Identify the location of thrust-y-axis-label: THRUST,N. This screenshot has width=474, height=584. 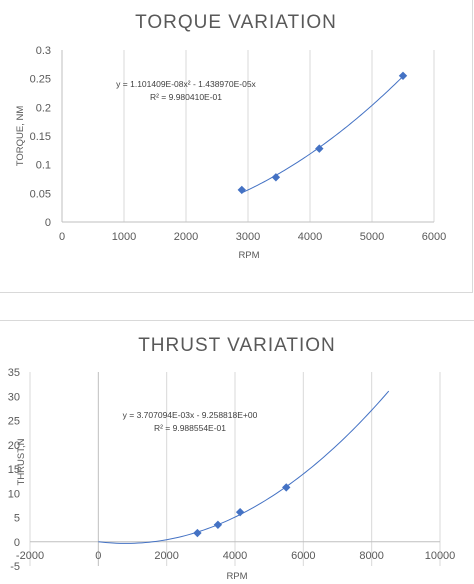
(21, 461).